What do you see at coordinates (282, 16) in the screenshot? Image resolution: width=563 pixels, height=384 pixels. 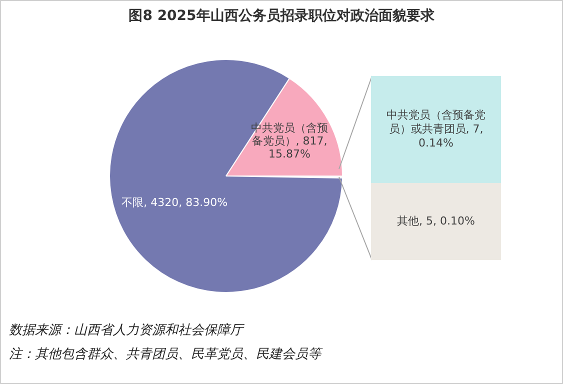 I see `chart-title: 图8 2025年山西公务员招录职位对政治面貌要求` at bounding box center [282, 16].